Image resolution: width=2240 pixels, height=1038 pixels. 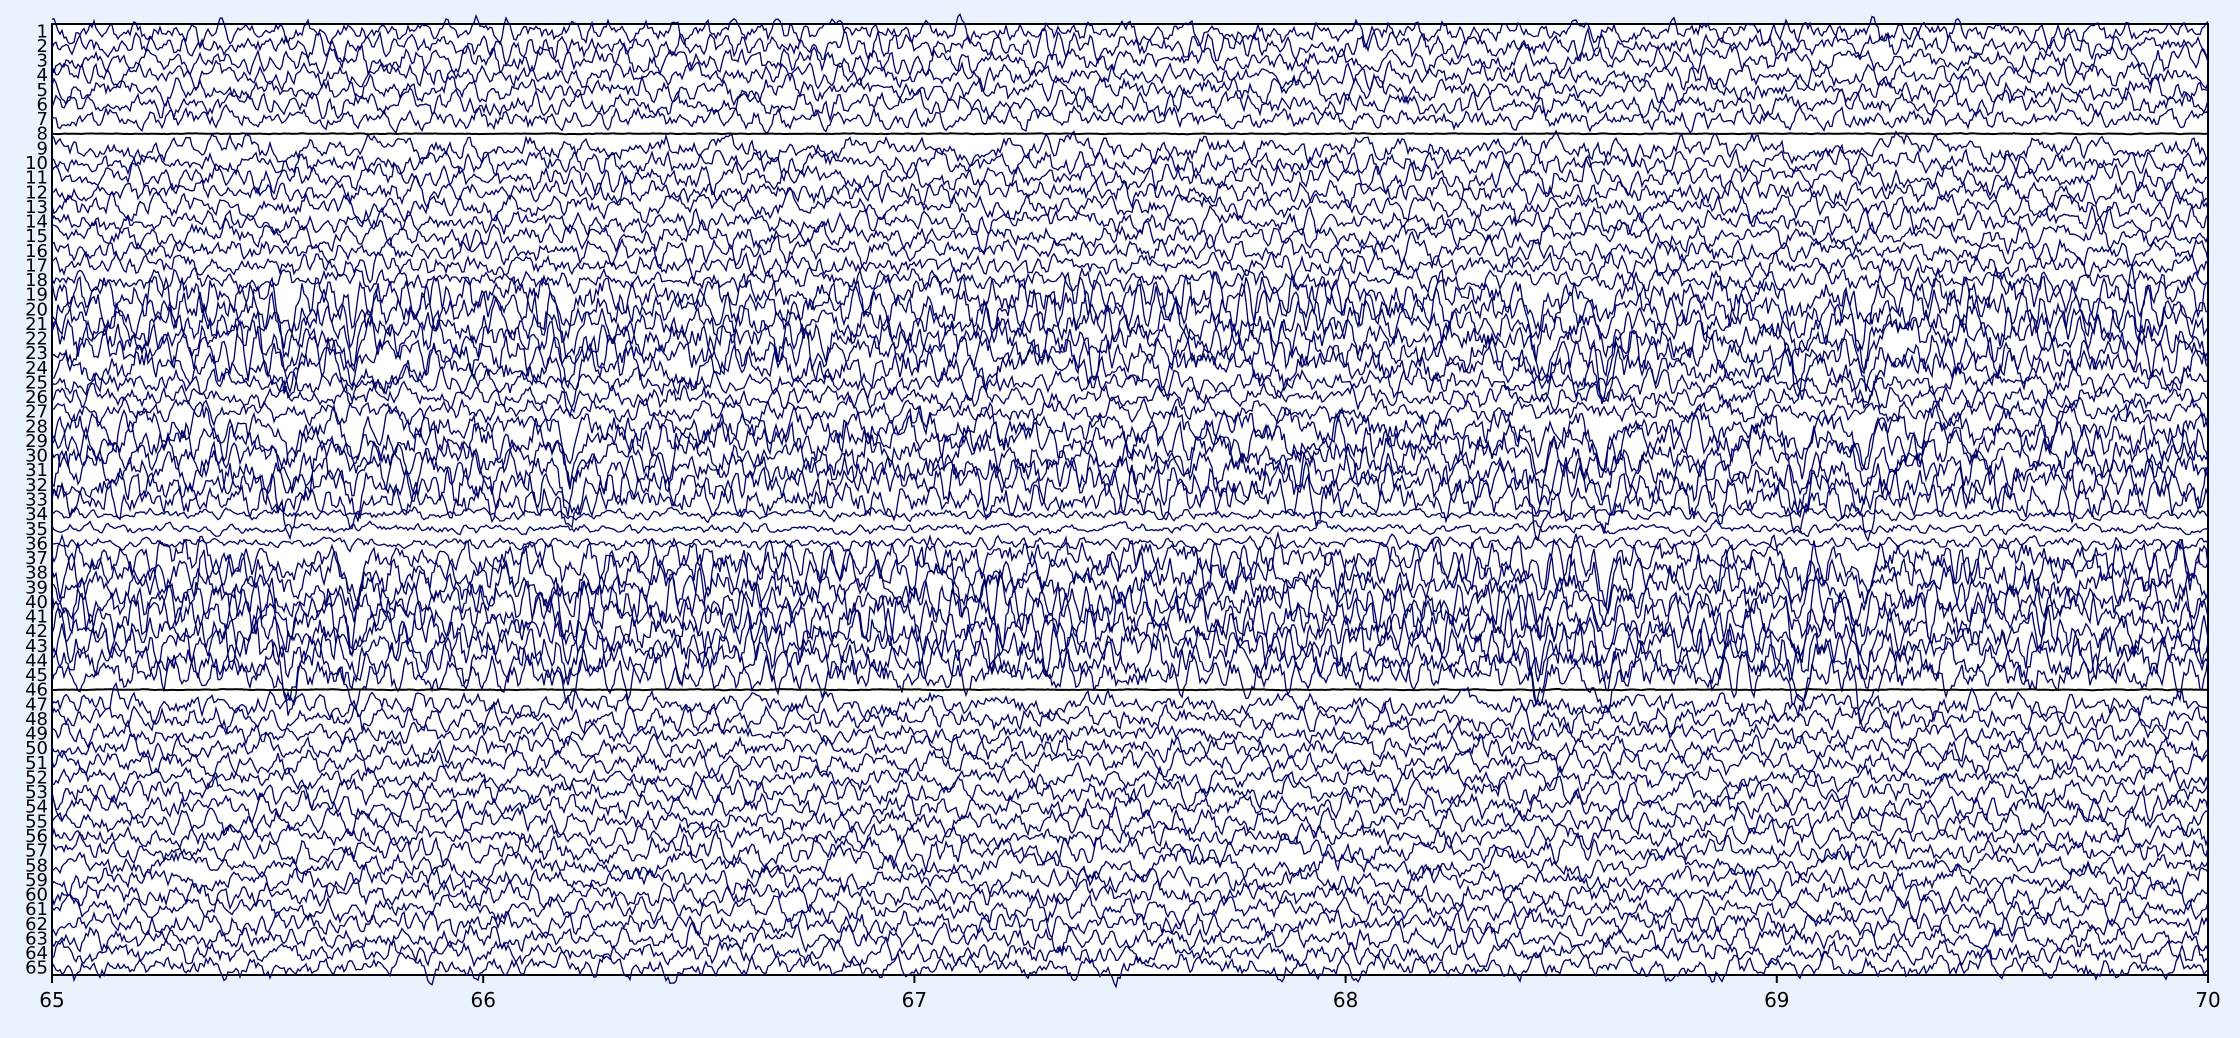 I want to click on channel-label-8: 8, so click(x=42, y=134).